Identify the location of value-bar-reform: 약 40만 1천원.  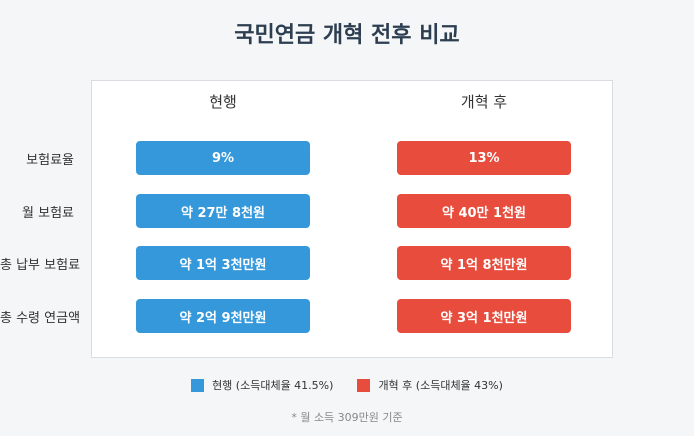
(484, 211).